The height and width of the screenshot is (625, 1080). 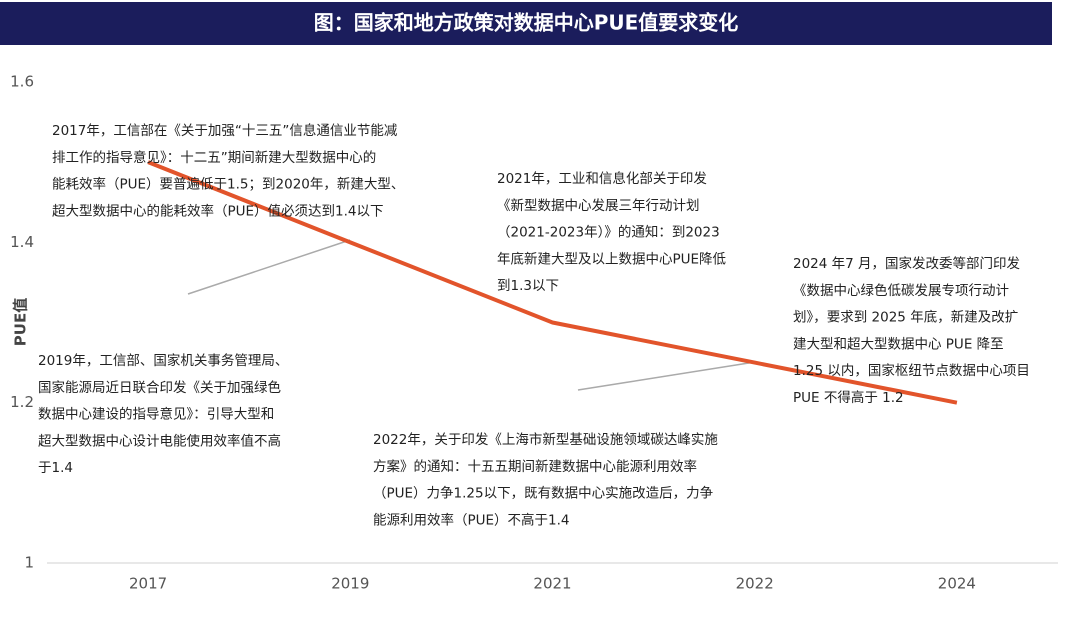 I want to click on chart-title: 图：国家和地方政策对数据中心PUE值要求变化, so click(x=526, y=23).